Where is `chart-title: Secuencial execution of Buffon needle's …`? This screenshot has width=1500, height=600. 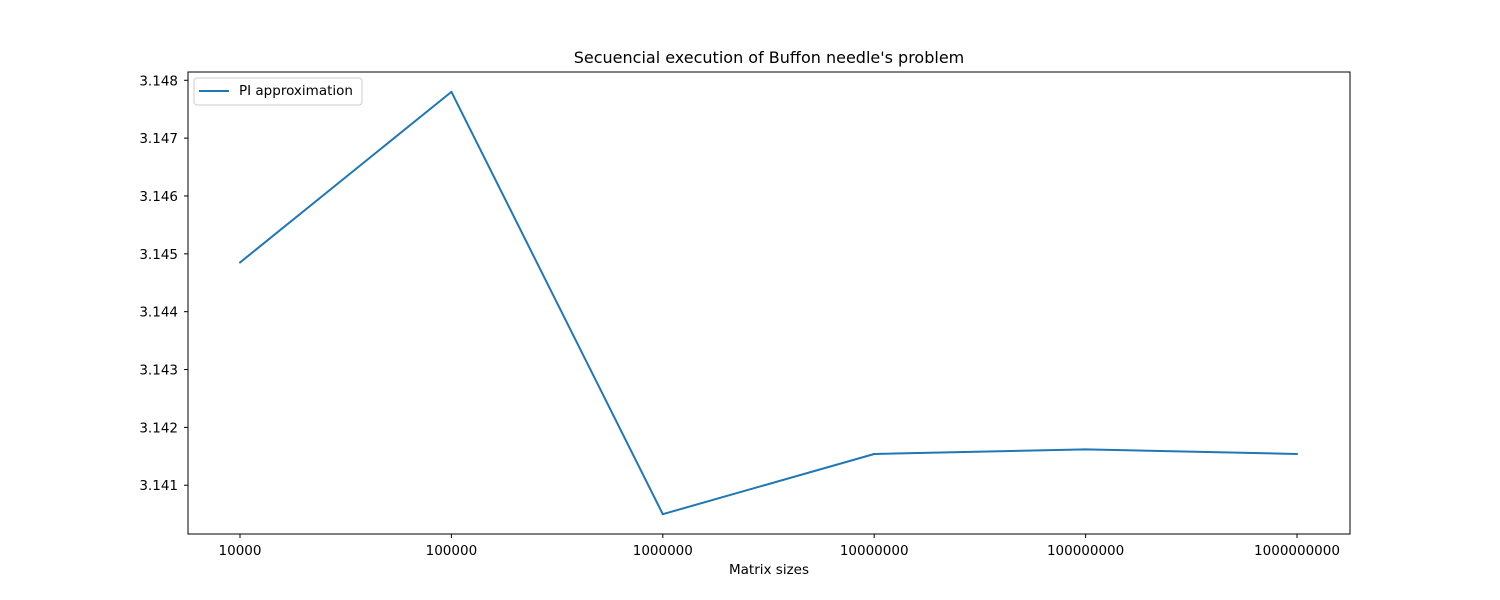
chart-title: Secuencial execution of Buffon needle's … is located at coordinates (769, 57).